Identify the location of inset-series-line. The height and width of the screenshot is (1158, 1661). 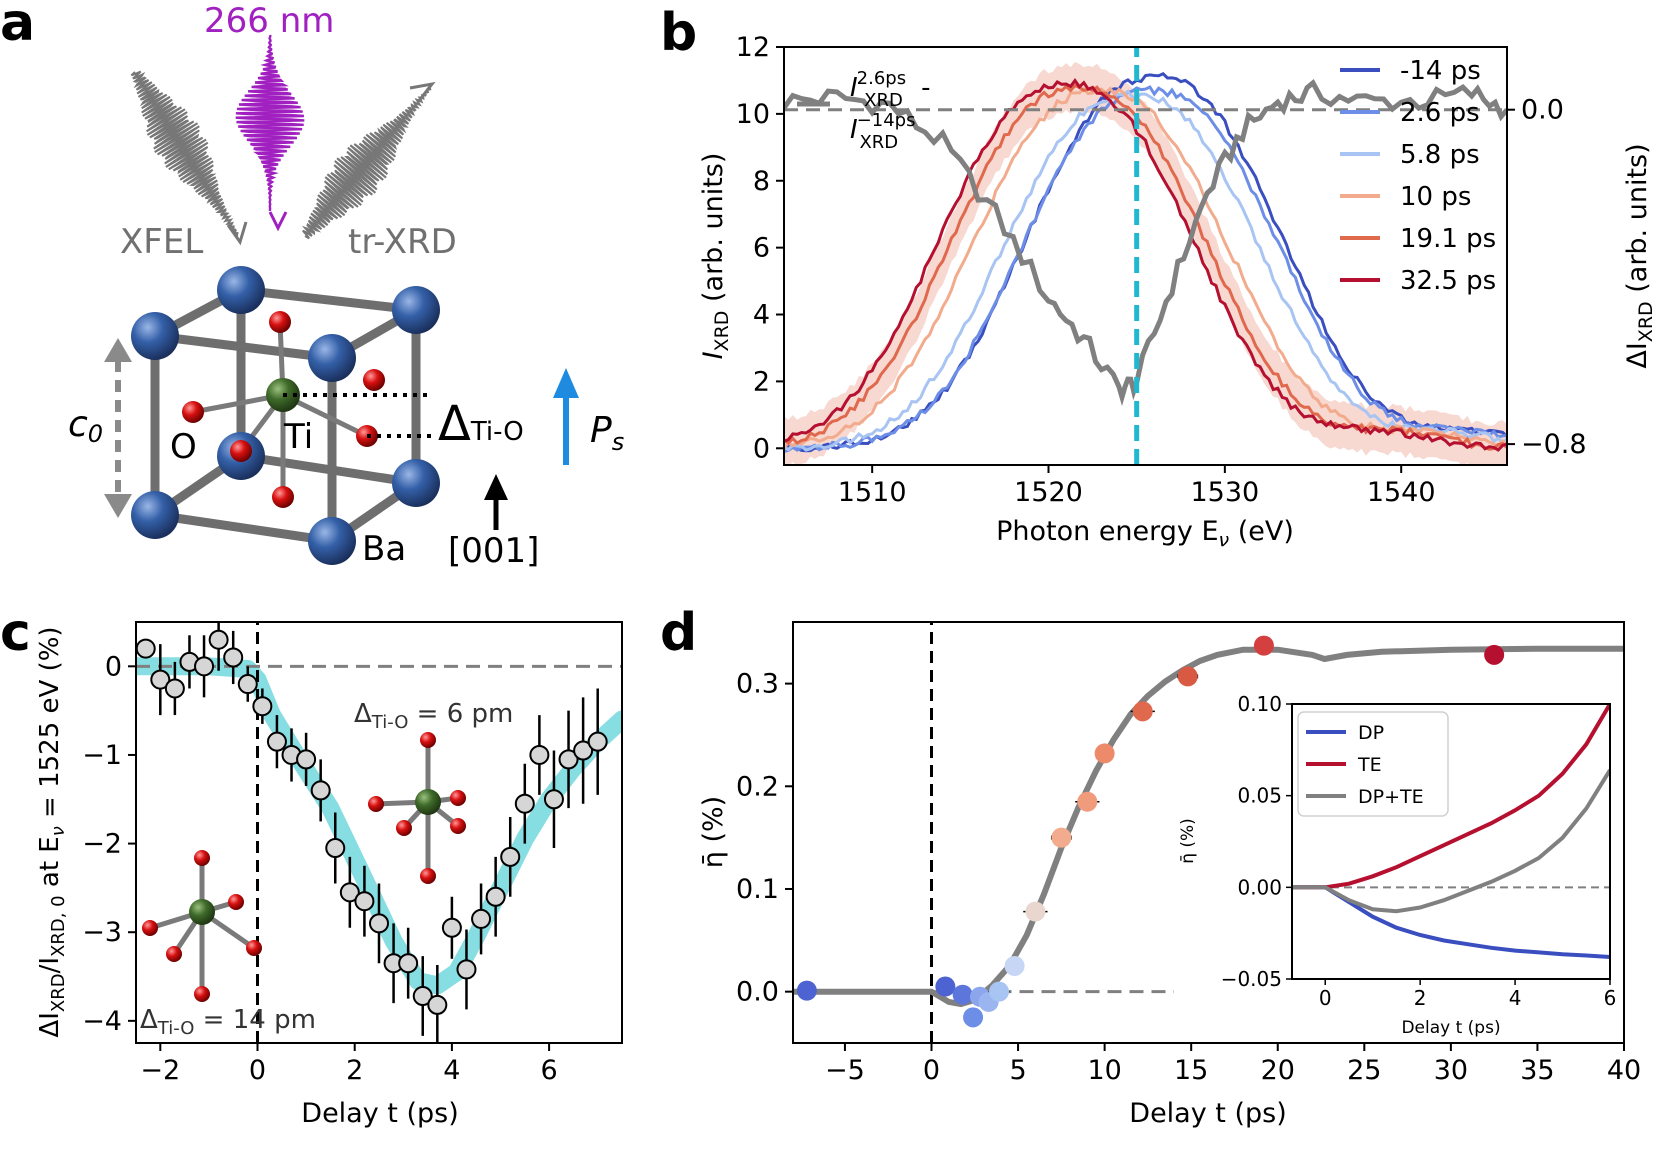
(1451, 922).